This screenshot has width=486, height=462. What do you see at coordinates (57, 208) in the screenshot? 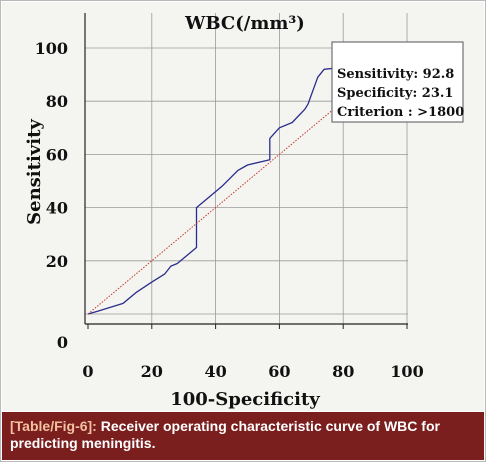
I see `y-tick-label-40: 40` at bounding box center [57, 208].